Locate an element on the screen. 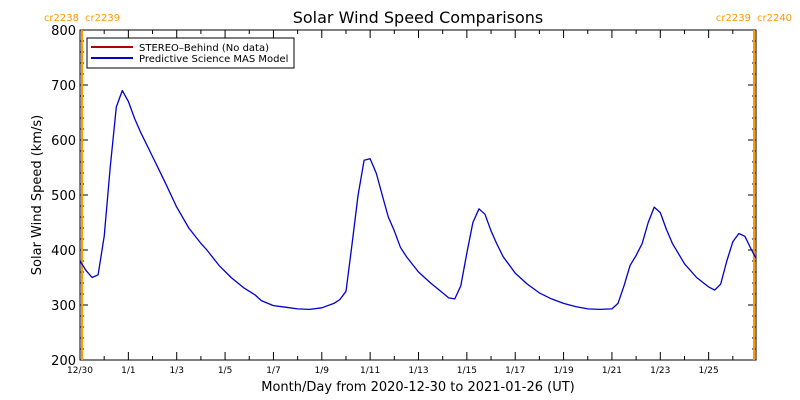  x-tick-label: 1/7 is located at coordinates (273, 371).